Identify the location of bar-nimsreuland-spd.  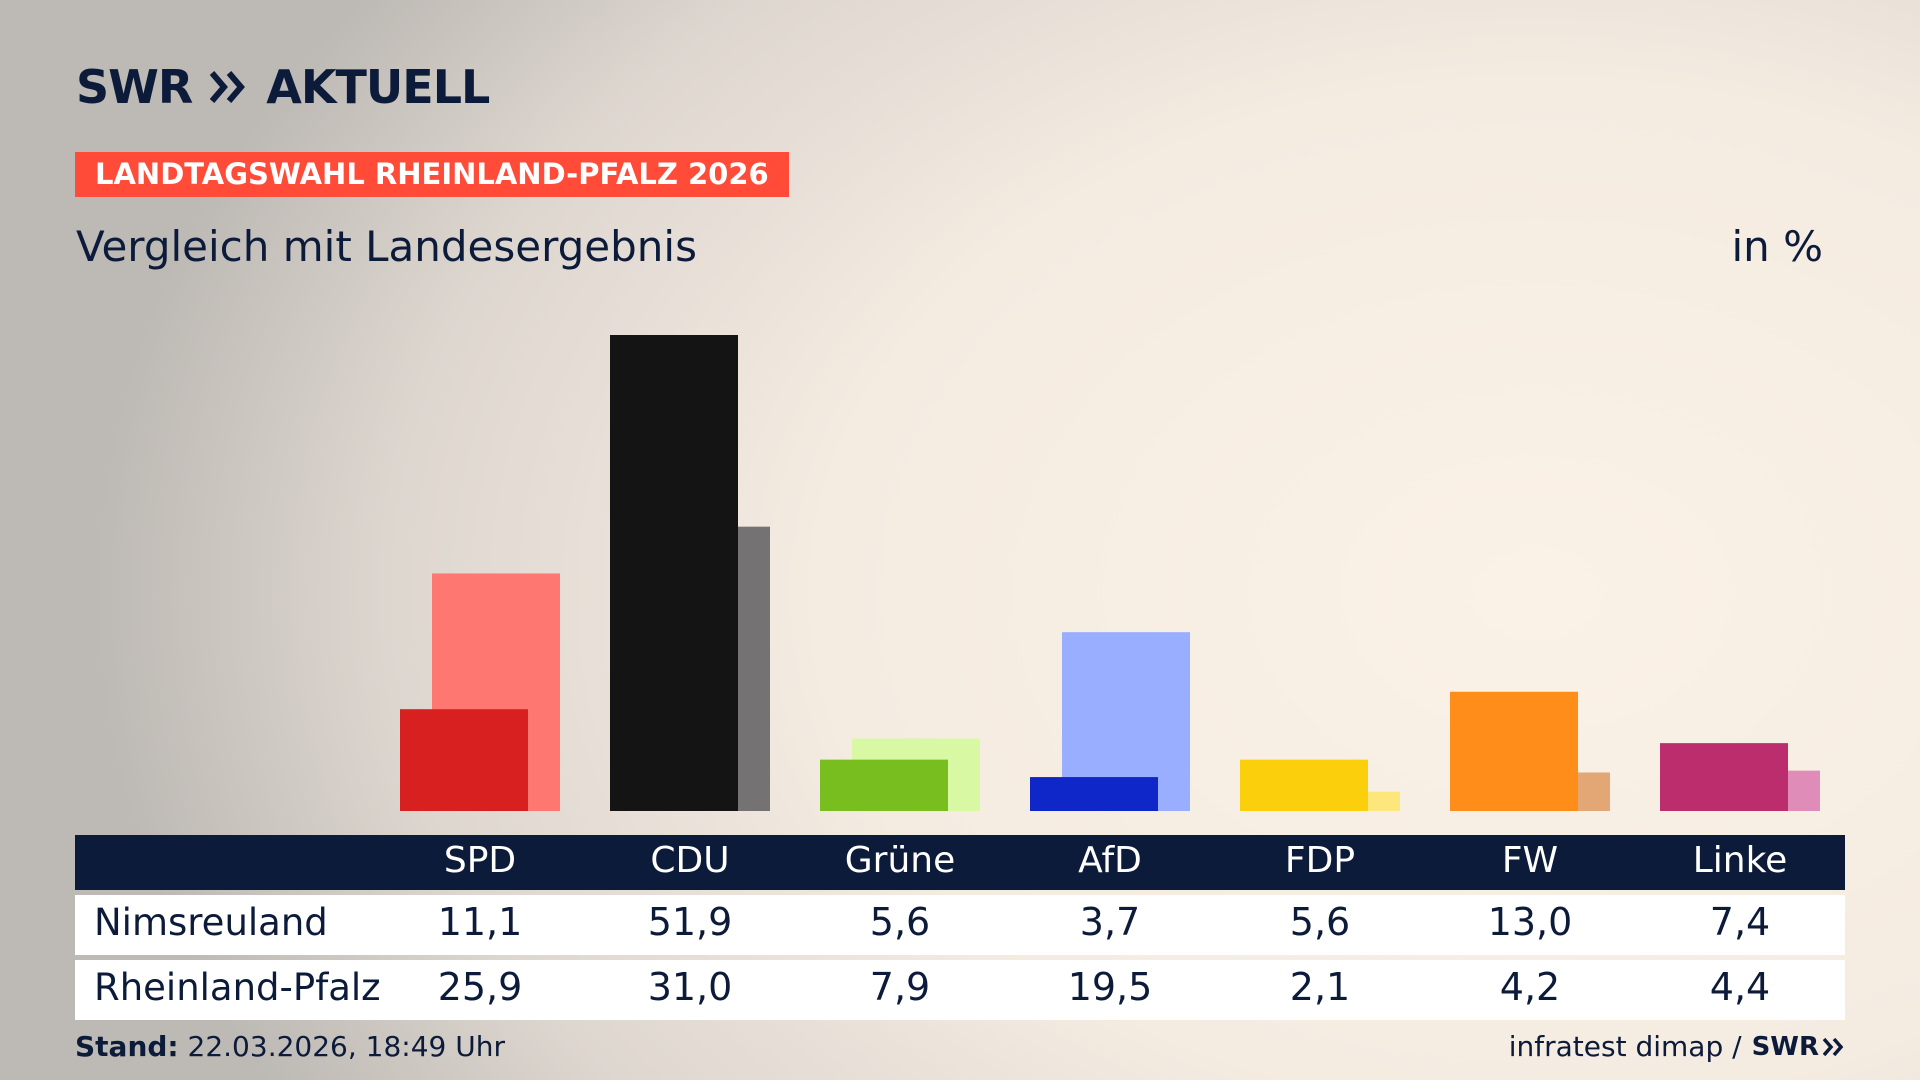
(464, 760).